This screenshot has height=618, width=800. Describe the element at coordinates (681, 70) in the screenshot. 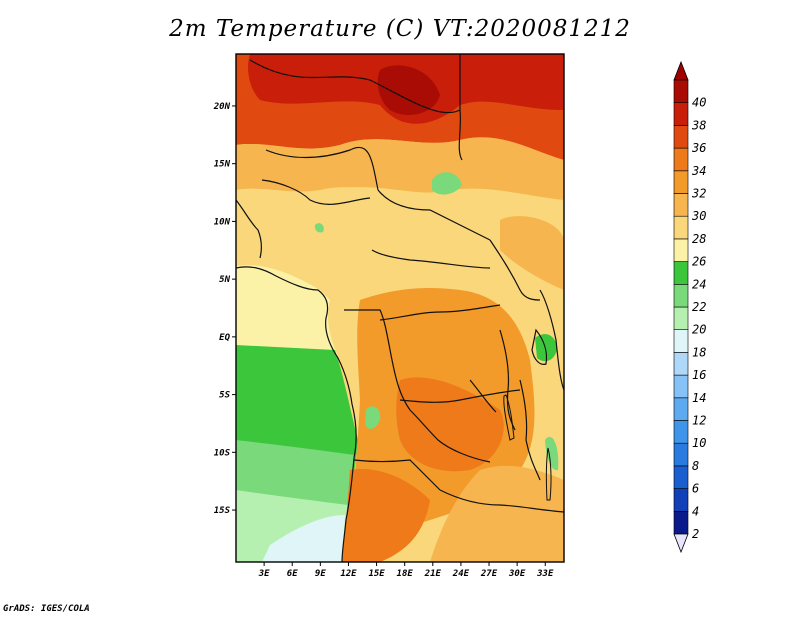

I see `colorbar-top-arrow` at that location.